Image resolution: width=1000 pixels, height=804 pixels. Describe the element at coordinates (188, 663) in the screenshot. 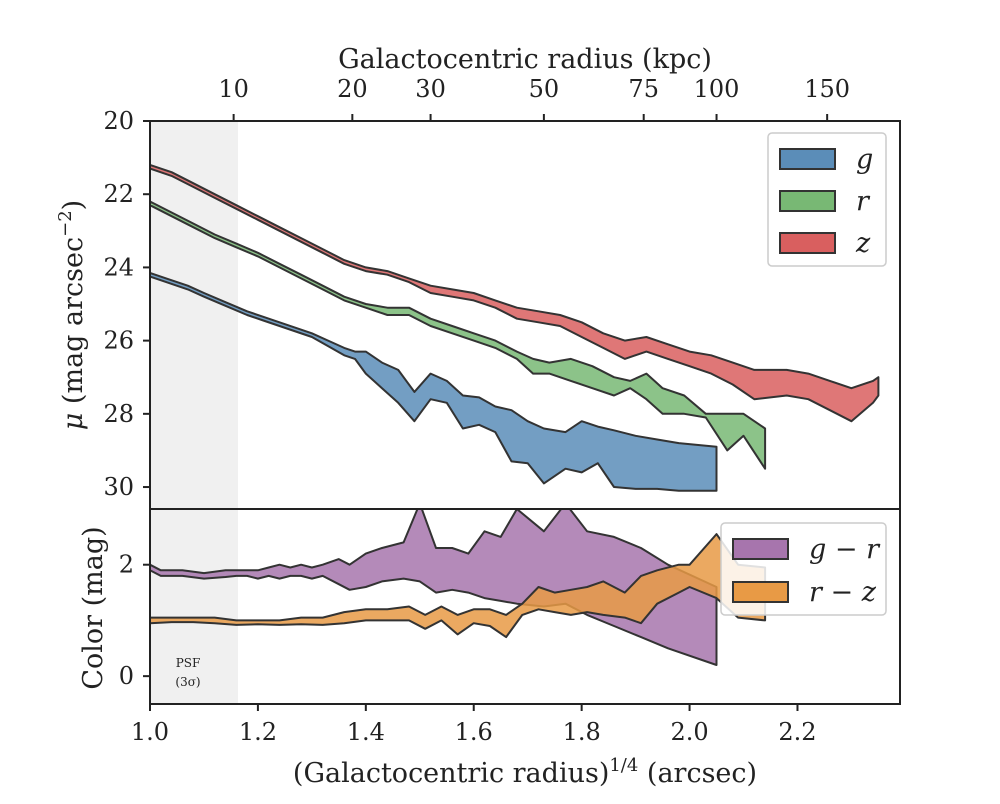

I see `psf-label: PSF` at that location.